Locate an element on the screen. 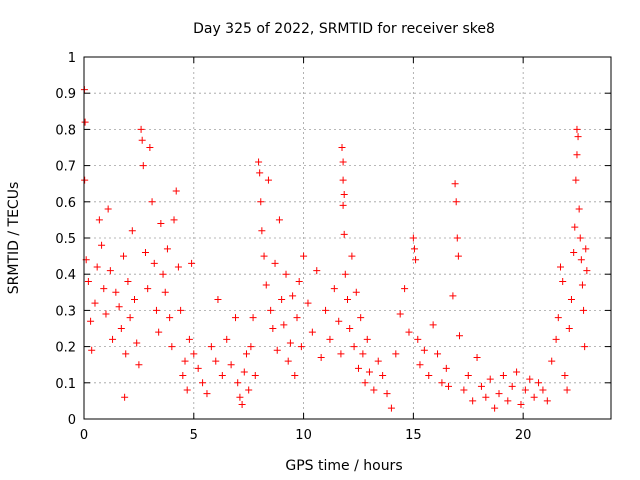 The image size is (640, 480). x-tick-label: 20 is located at coordinates (523, 435).